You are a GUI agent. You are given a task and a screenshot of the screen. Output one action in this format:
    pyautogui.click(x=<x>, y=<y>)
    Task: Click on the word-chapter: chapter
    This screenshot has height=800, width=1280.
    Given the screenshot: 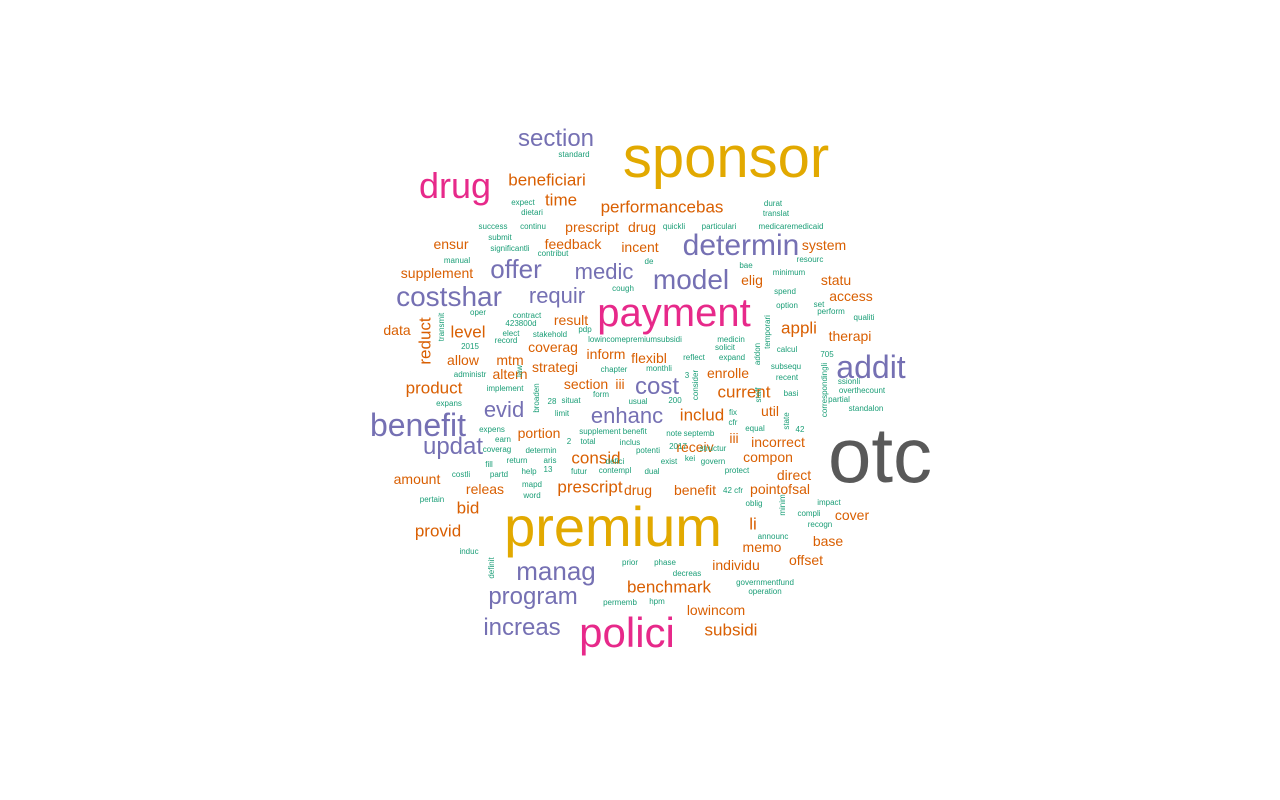 What is the action you would take?
    pyautogui.click(x=614, y=369)
    